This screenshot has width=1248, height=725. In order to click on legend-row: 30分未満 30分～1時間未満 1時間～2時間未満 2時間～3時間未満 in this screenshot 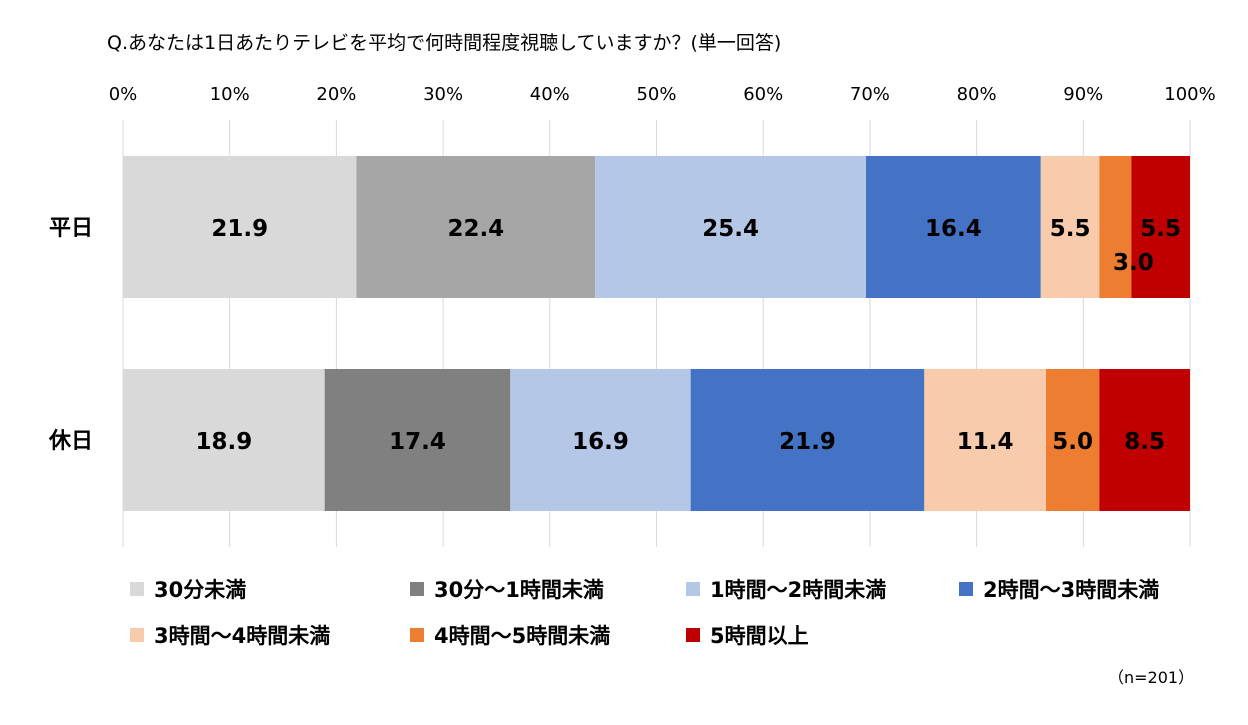, I will do `click(675, 589)`.